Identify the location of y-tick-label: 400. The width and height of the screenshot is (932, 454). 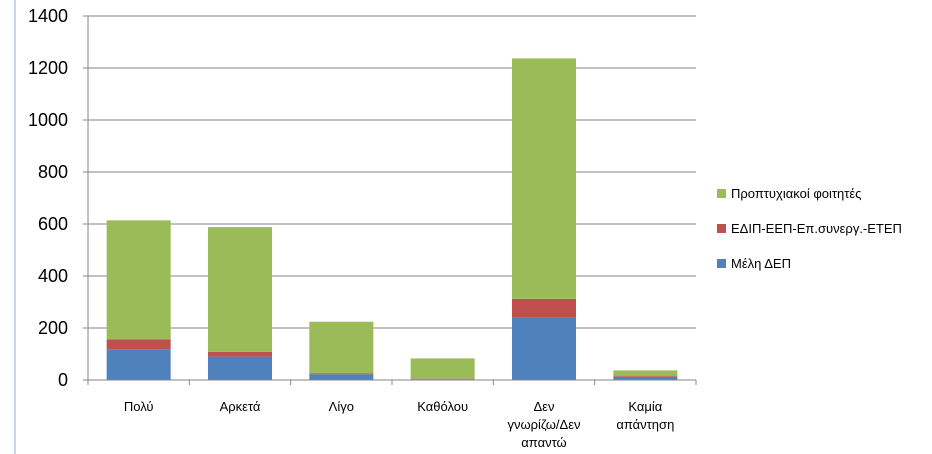
(53, 276).